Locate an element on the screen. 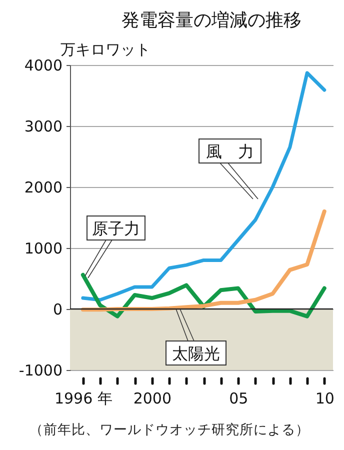  x-tick-label: 05 is located at coordinates (238, 399).